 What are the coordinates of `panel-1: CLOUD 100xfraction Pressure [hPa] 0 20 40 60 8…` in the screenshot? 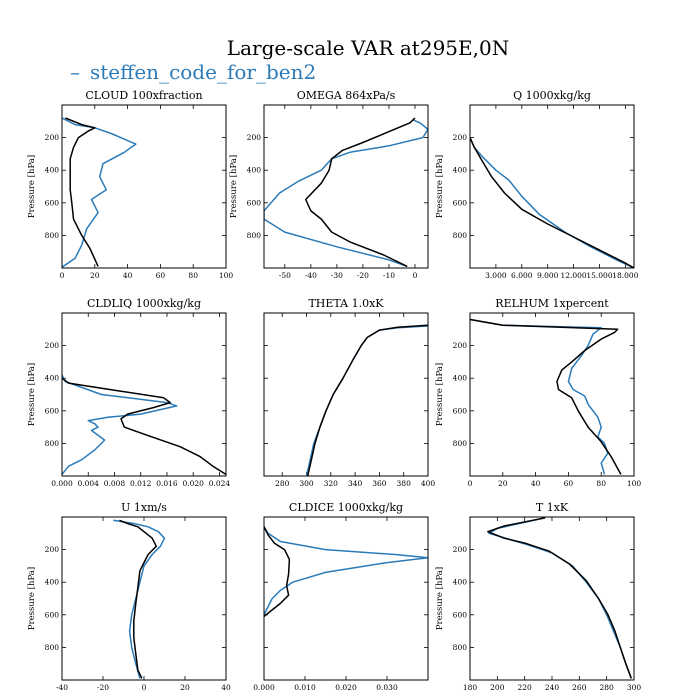 It's located at (130, 184).